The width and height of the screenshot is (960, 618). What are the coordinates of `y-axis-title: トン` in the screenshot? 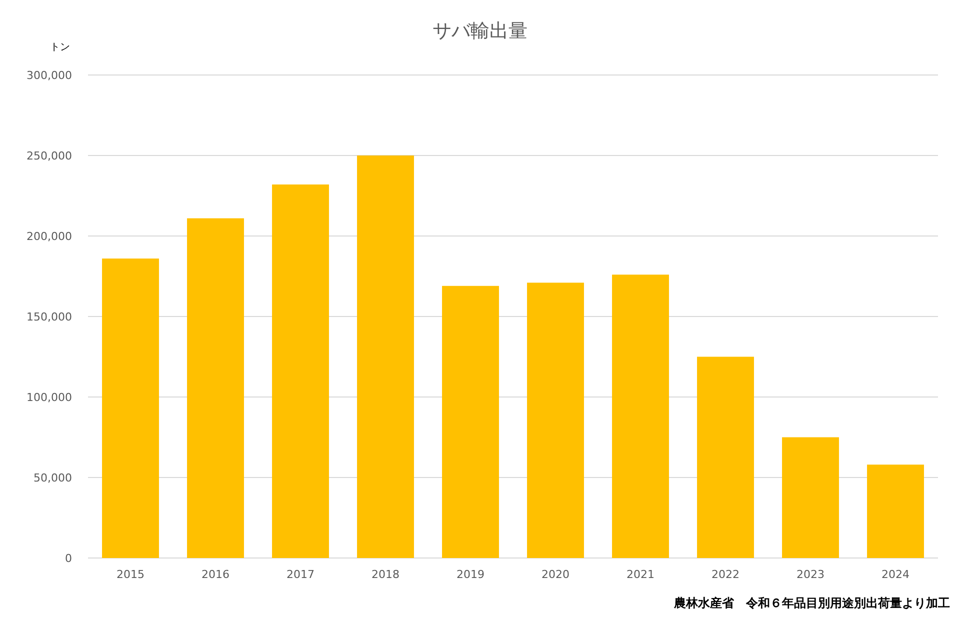 It's located at (60, 47).